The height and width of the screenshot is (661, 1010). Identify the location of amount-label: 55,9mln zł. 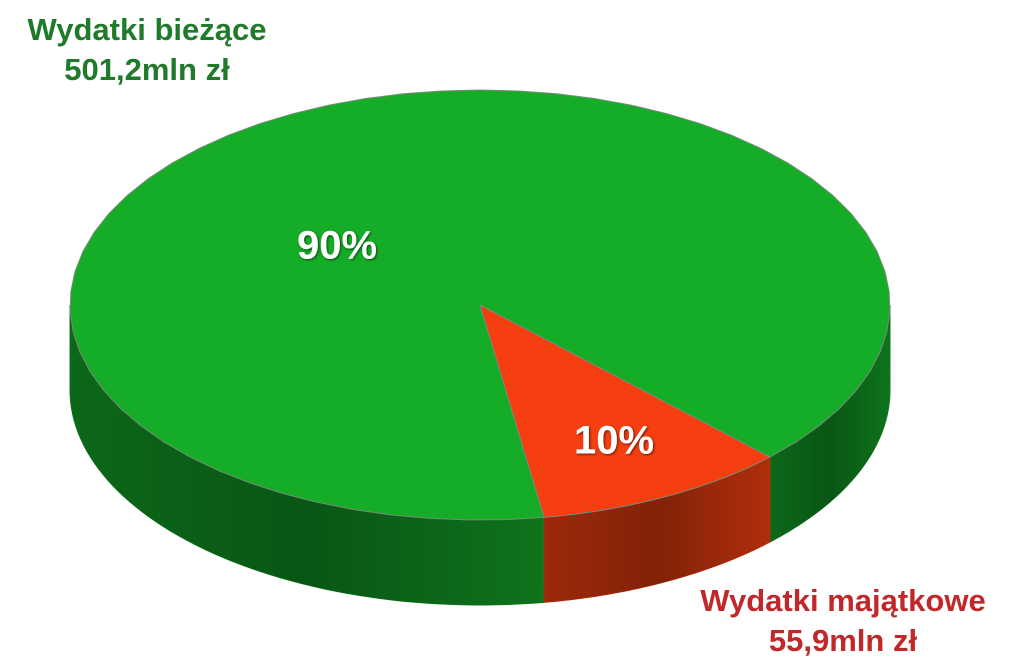
(843, 640).